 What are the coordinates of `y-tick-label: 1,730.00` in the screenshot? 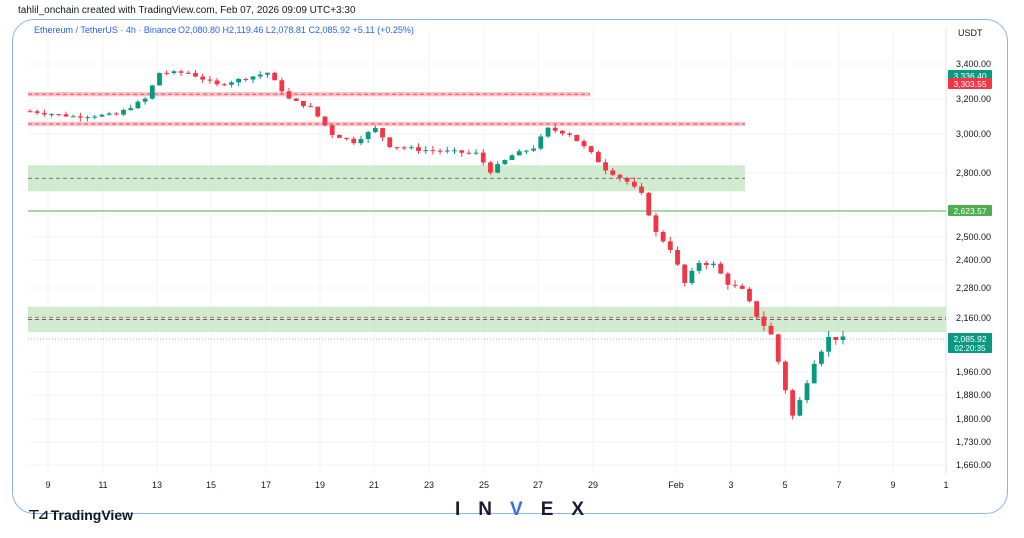 It's located at (973, 442).